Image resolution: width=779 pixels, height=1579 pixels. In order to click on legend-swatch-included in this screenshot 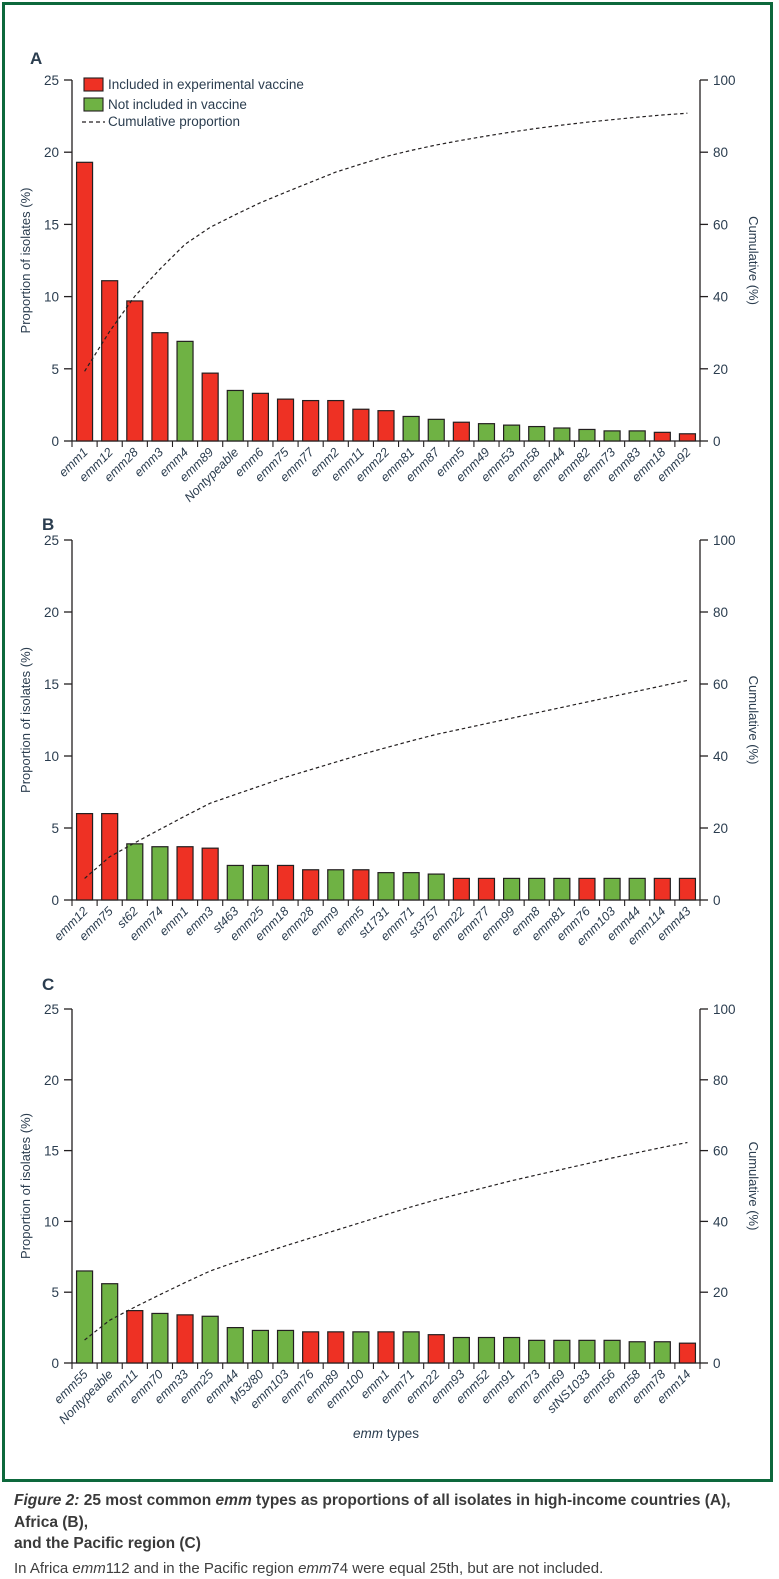, I will do `click(93, 84)`.